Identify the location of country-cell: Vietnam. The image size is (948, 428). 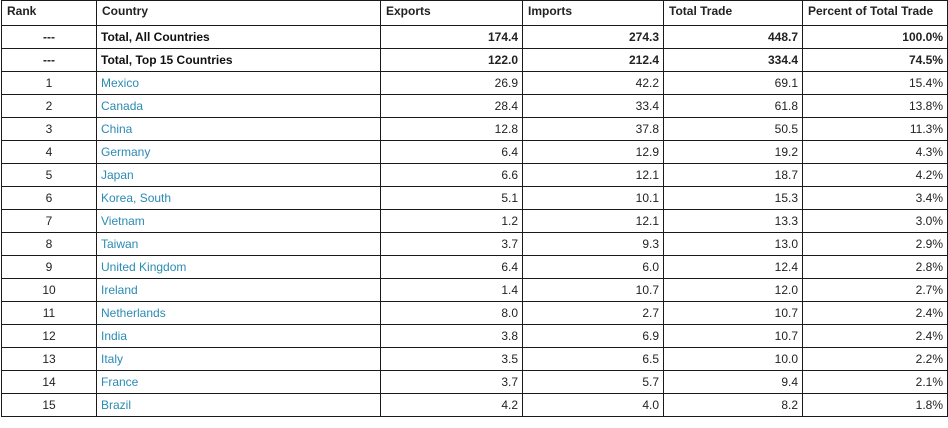
(238, 221).